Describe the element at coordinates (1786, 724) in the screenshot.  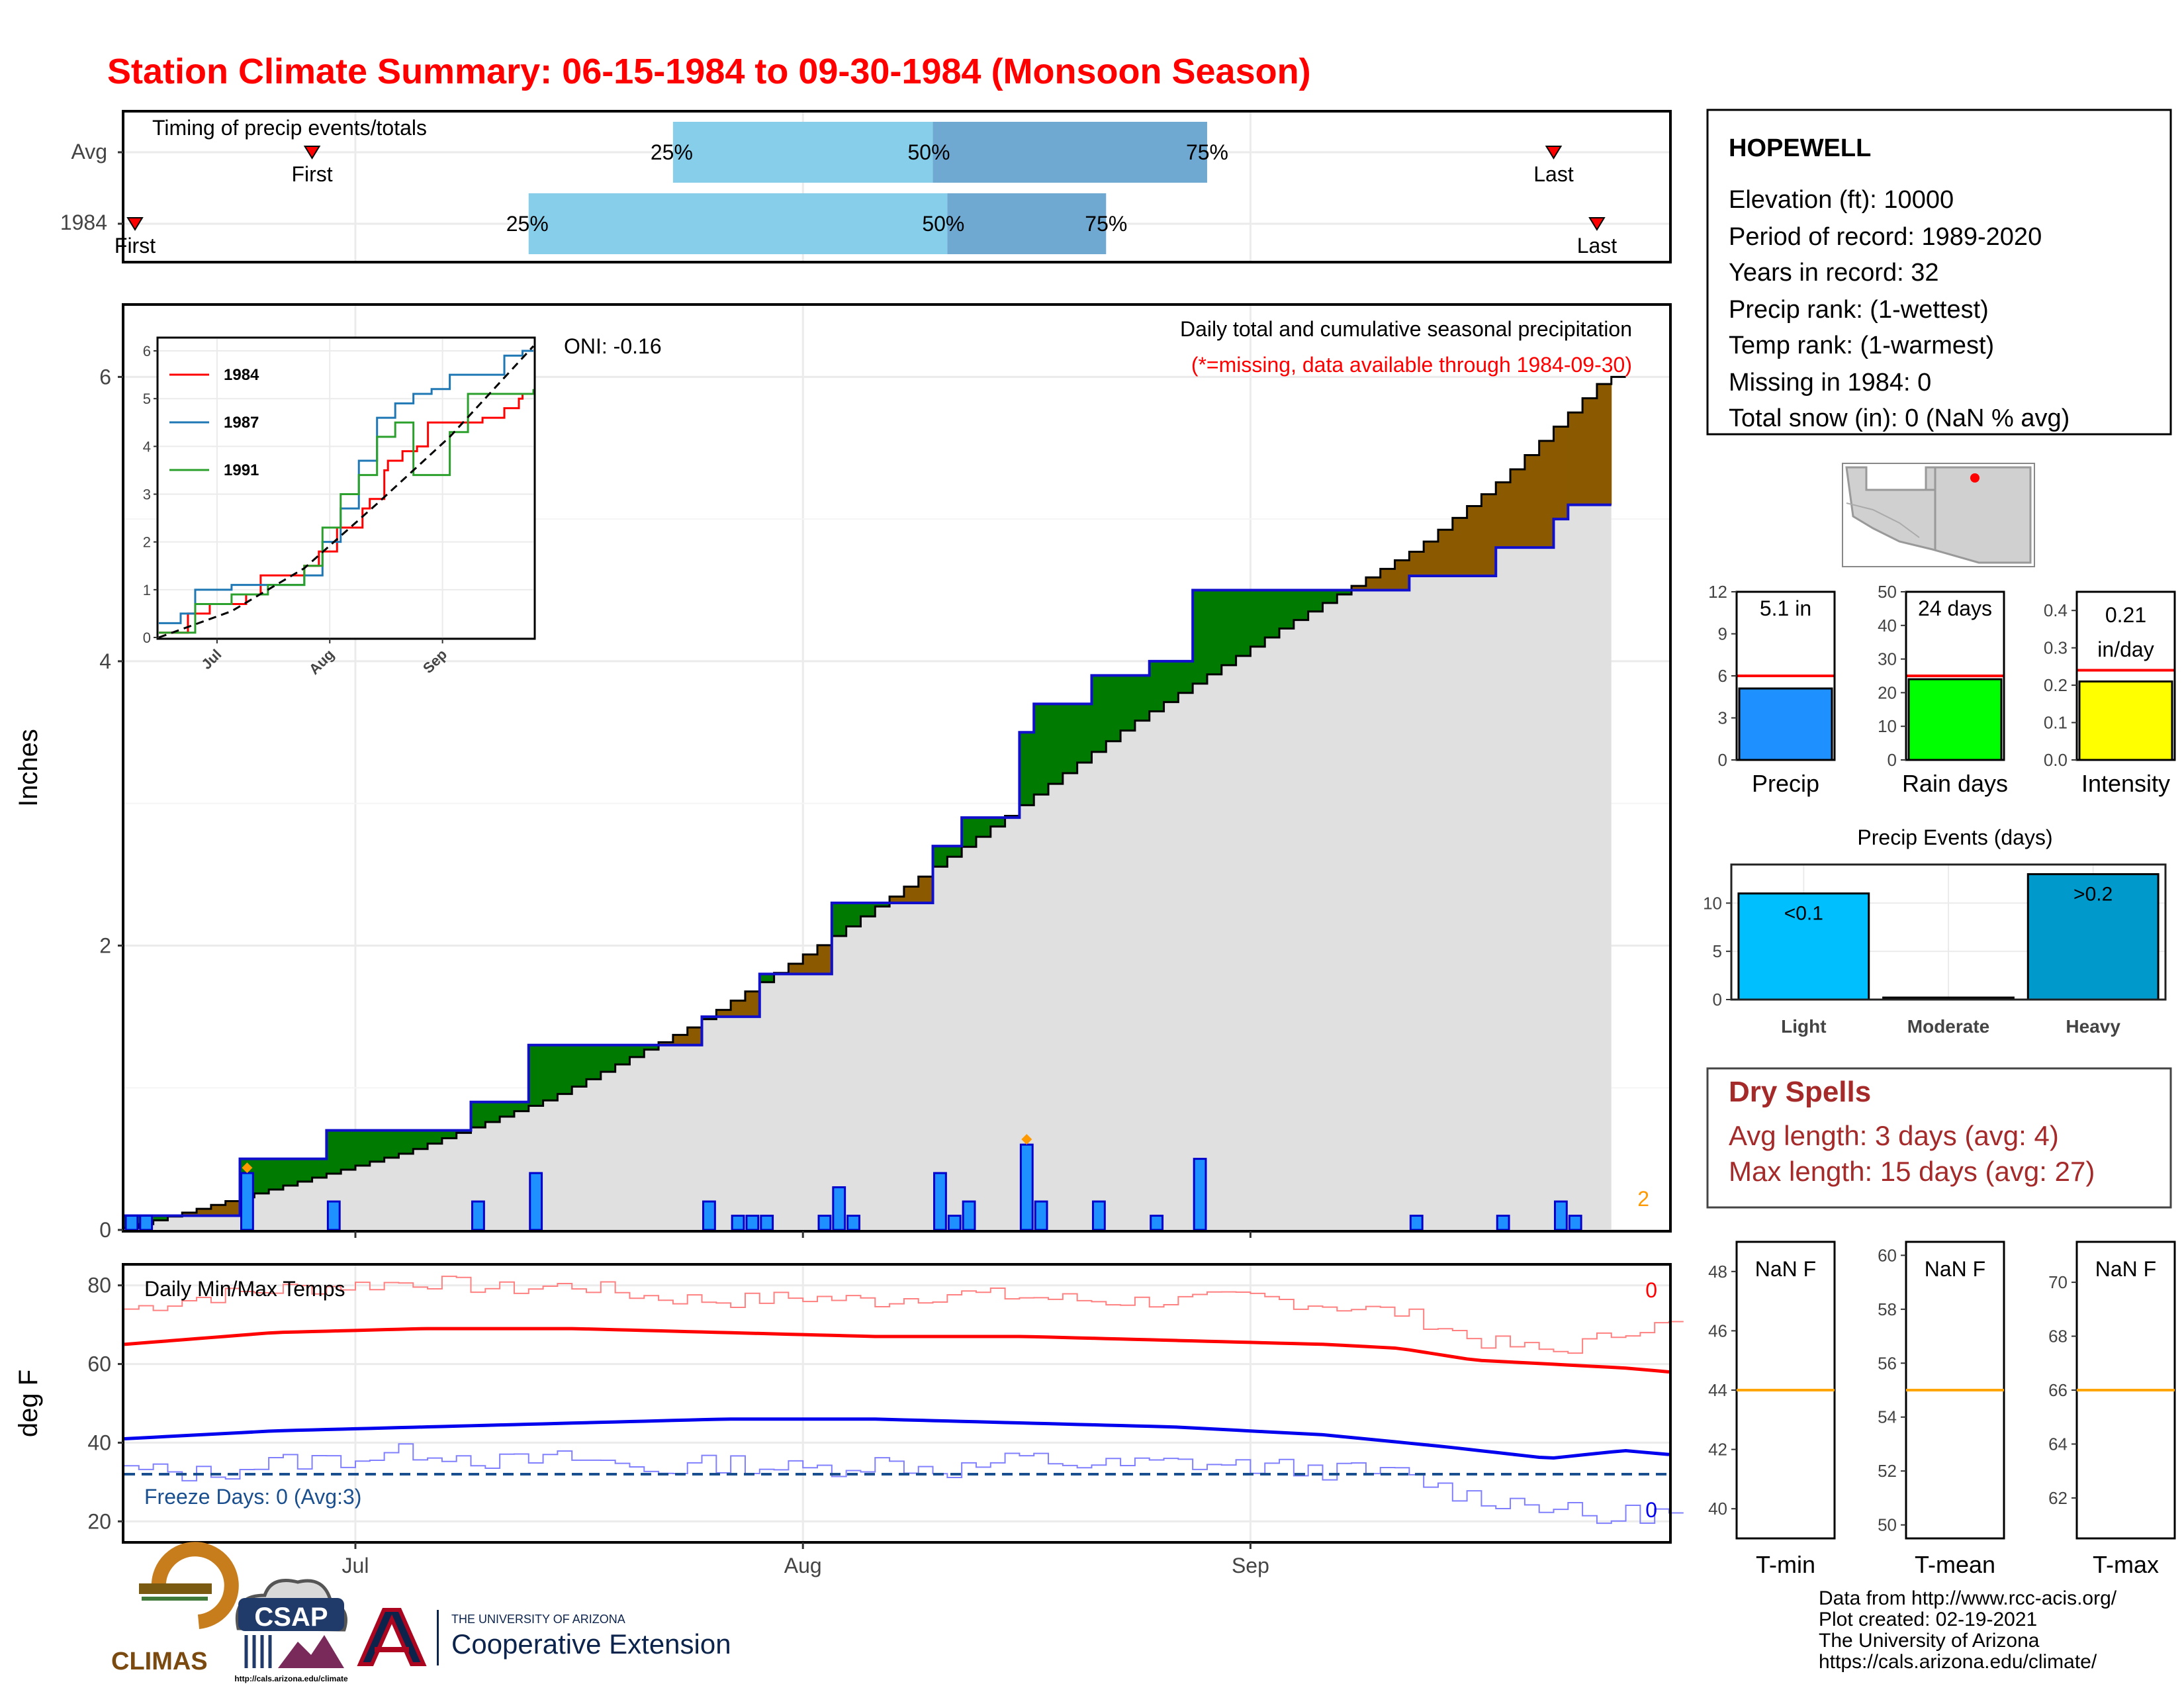
I see `mini-bar-precip` at that location.